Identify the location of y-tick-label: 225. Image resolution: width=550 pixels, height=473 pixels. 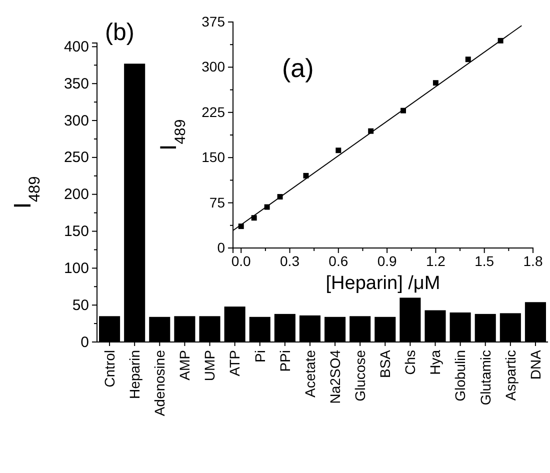
(214, 112).